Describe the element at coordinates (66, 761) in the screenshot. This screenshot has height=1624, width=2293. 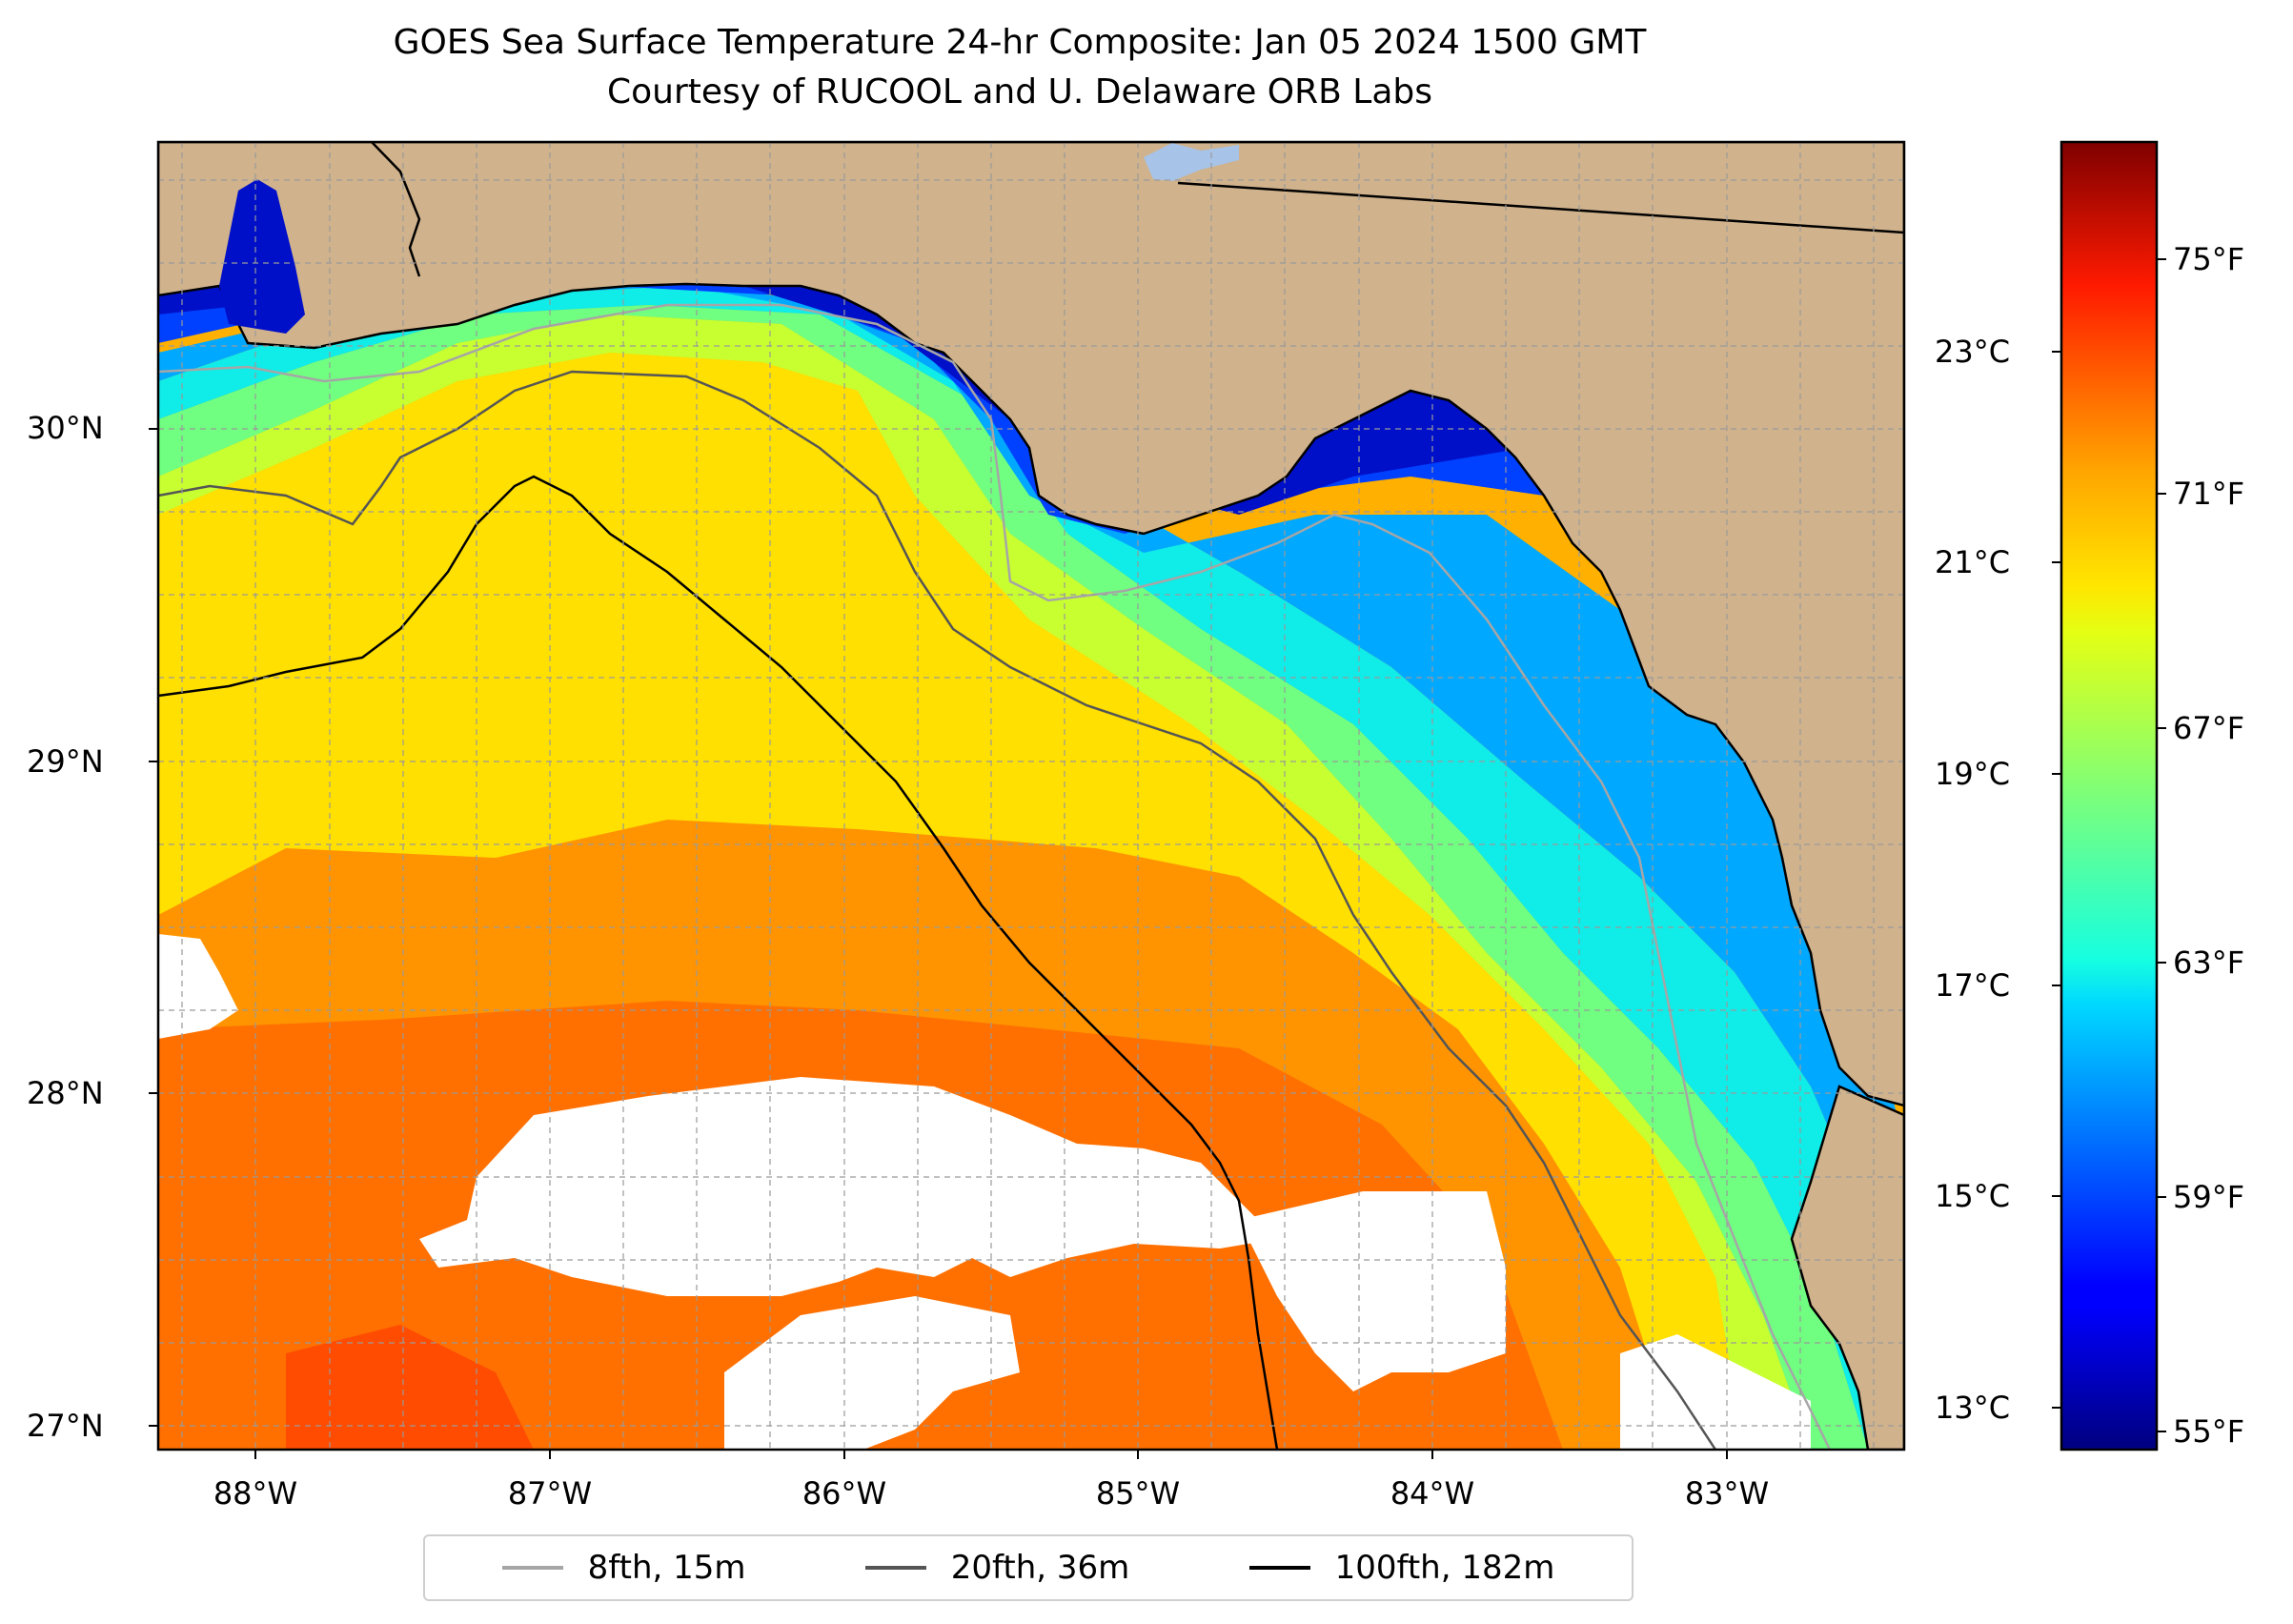
I see `lat-label-29: 29°N` at that location.